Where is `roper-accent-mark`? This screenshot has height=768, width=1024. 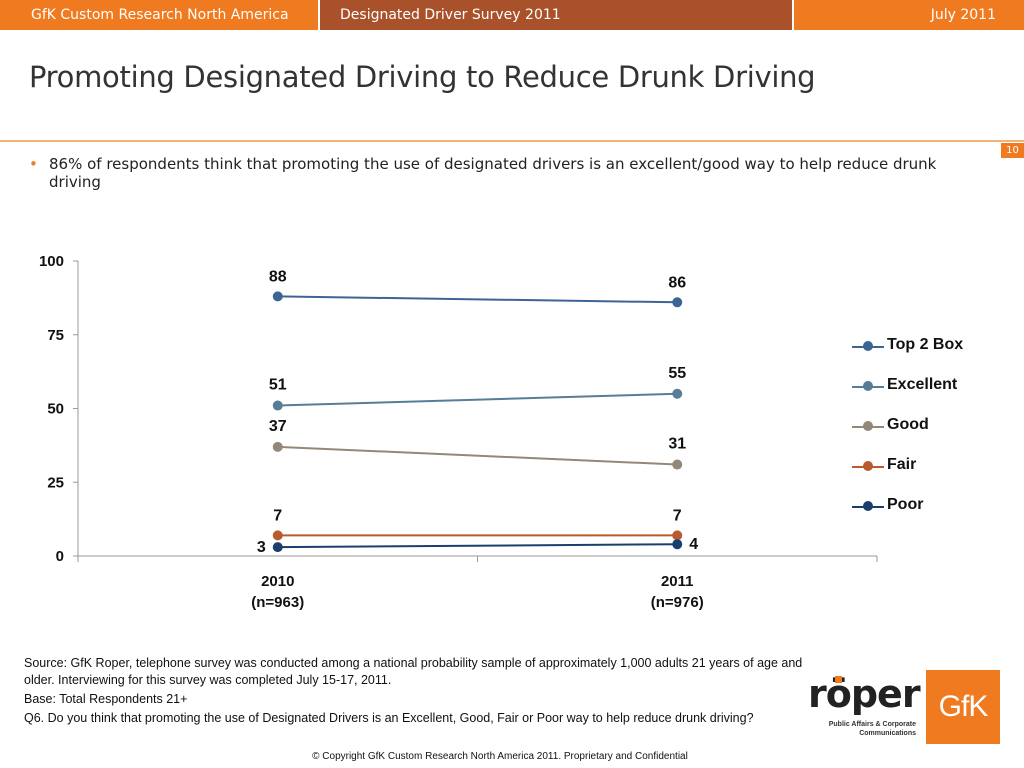 roper-accent-mark is located at coordinates (838, 679).